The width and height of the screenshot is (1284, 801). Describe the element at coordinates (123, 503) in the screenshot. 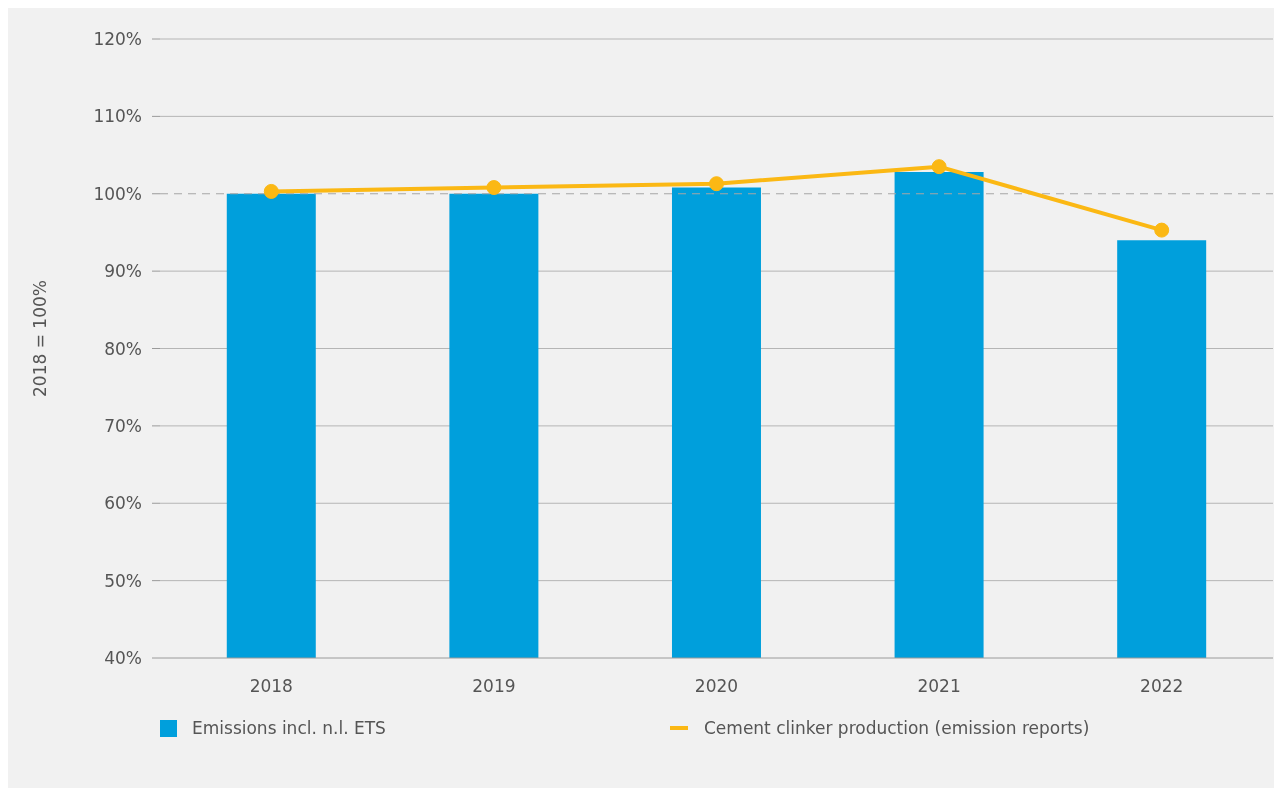

I see `y-tick-label: 60%` at that location.